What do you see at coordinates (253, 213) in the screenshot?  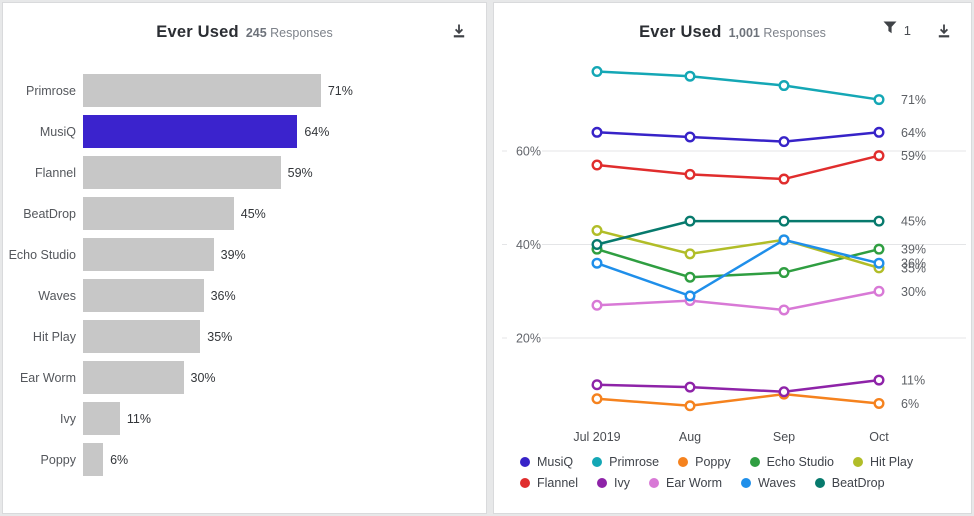 I see `bar-value-label: 45%` at bounding box center [253, 213].